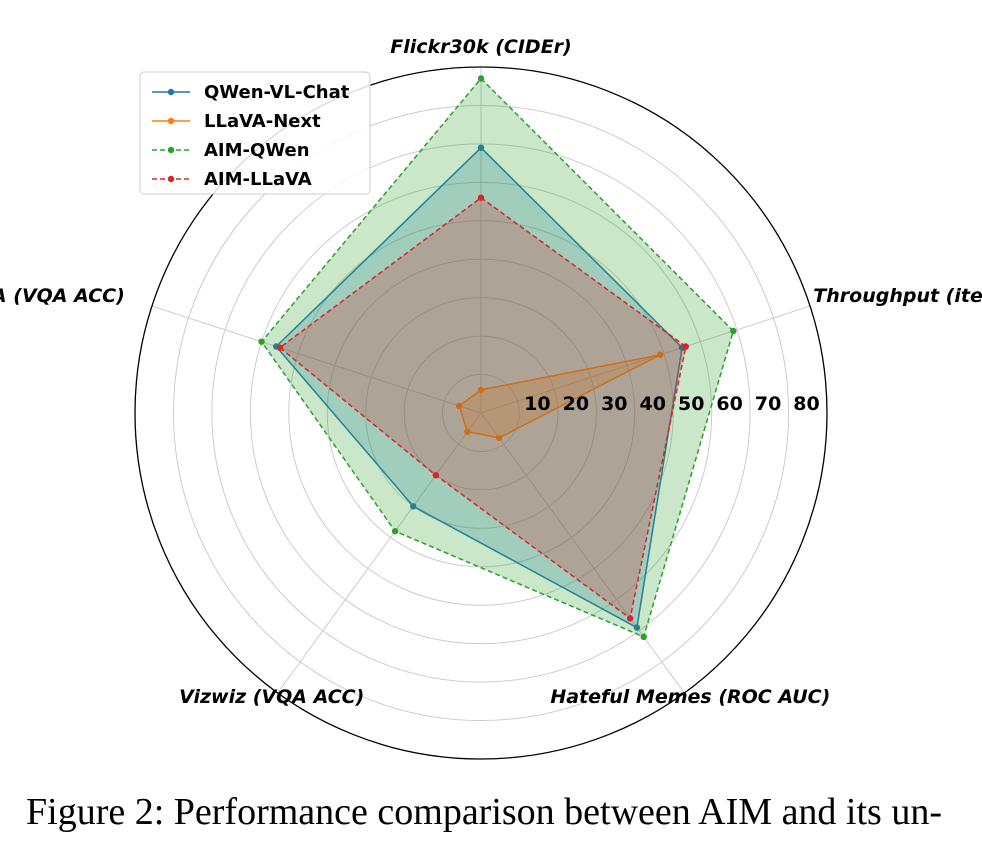  What do you see at coordinates (897, 296) in the screenshot?
I see `axis-label-1: Throughput (iter/min)` at bounding box center [897, 296].